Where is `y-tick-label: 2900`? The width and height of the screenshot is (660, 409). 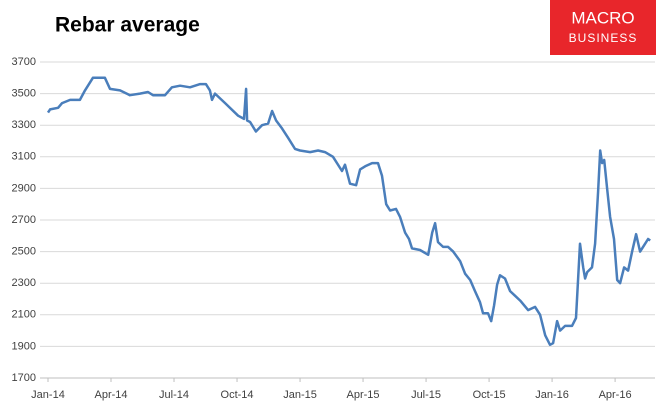 y-tick-label: 2900 is located at coordinates (24, 188).